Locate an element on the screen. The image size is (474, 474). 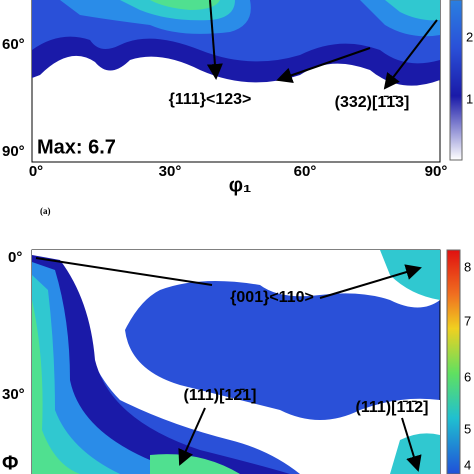
y-tick-label: 90° is located at coordinates (13, 151).